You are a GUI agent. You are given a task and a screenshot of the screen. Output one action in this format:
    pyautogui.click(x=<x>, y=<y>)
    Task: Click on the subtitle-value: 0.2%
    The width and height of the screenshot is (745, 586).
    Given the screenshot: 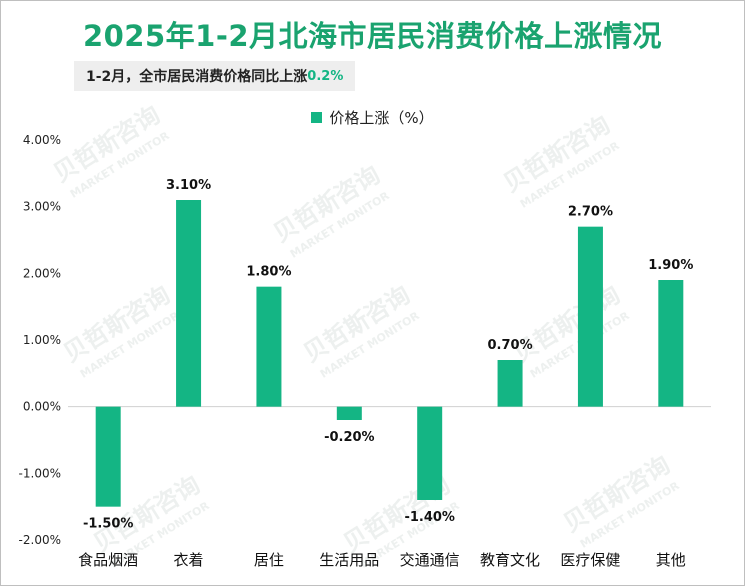 What is the action you would take?
    pyautogui.click(x=325, y=76)
    